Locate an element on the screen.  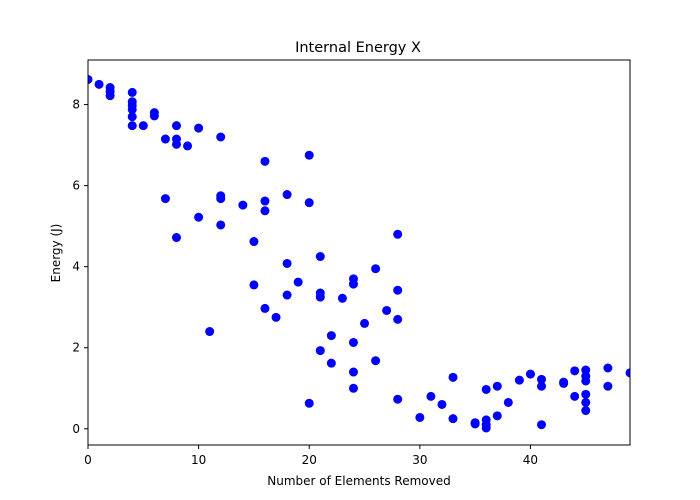
x-tick-label: 20 is located at coordinates (309, 460).